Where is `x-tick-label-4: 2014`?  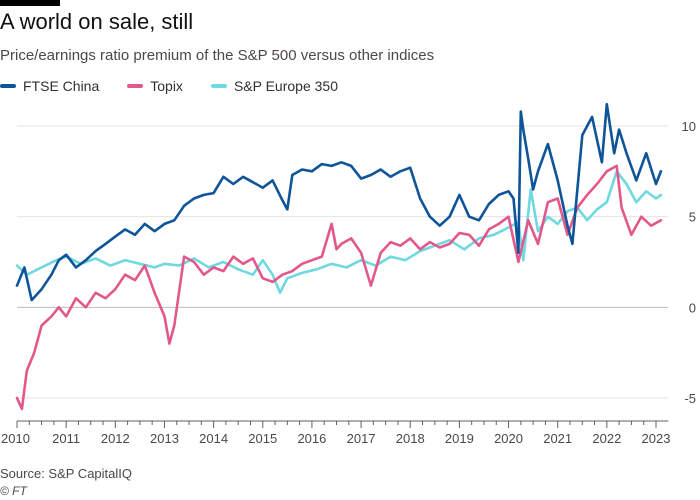 x-tick-label-4: 2014 is located at coordinates (213, 438).